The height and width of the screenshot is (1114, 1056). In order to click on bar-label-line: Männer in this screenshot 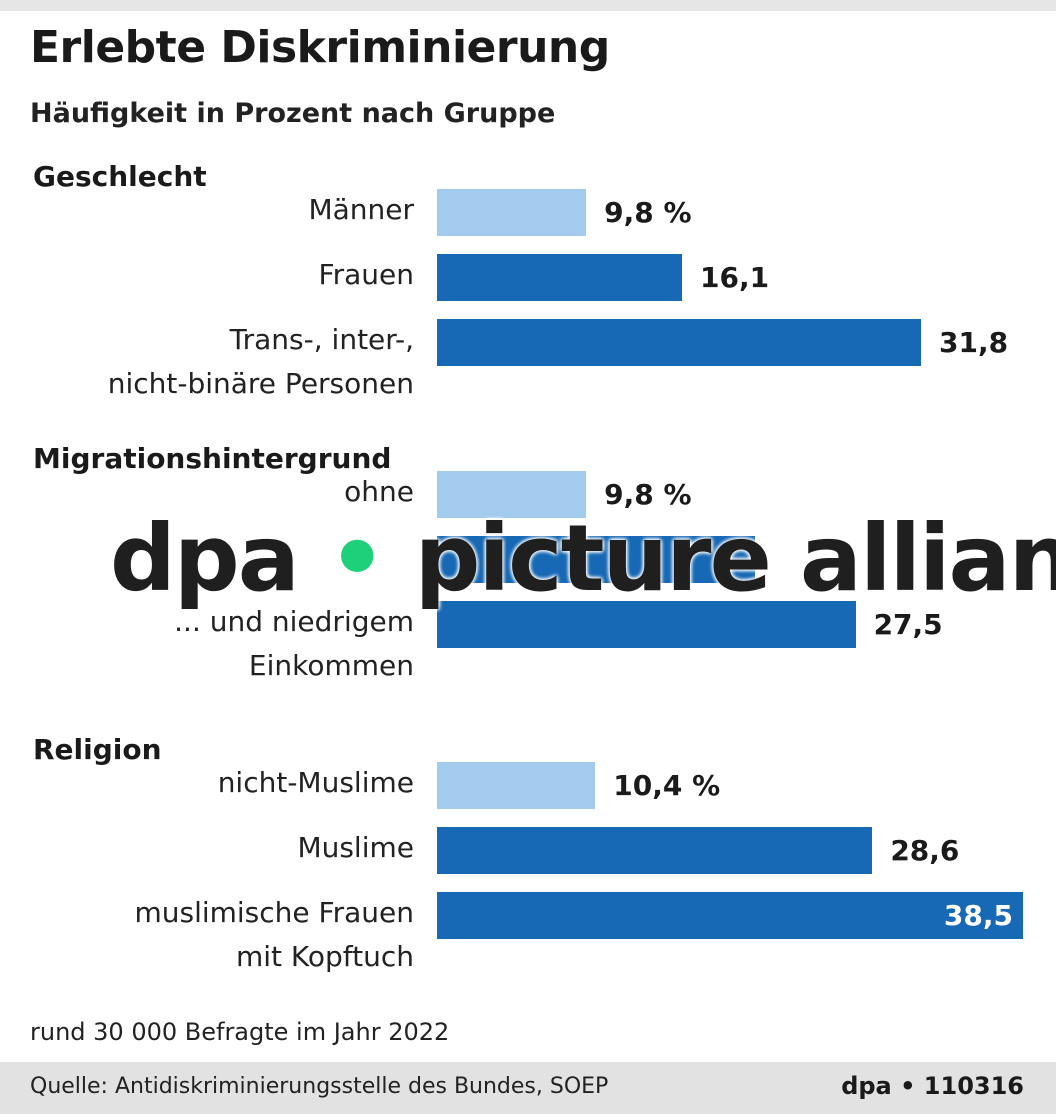, I will do `click(361, 209)`.